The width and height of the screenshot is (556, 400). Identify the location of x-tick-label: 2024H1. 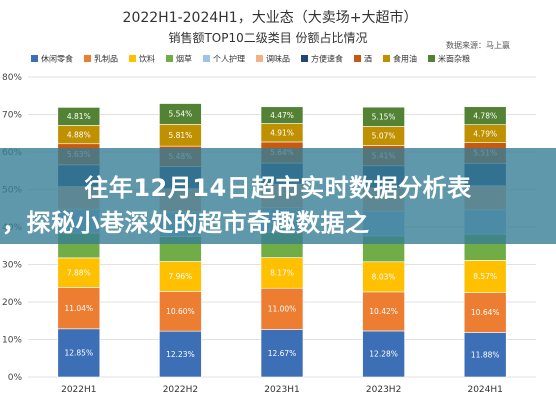
(484, 390).